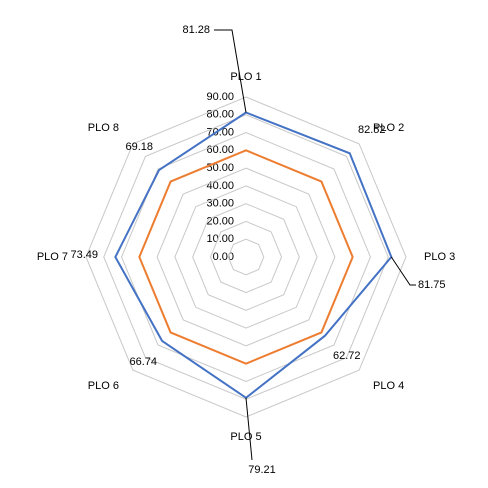 The height and width of the screenshot is (488, 488). What do you see at coordinates (220, 97) in the screenshot?
I see `r-tick-label: 90.00` at bounding box center [220, 97].